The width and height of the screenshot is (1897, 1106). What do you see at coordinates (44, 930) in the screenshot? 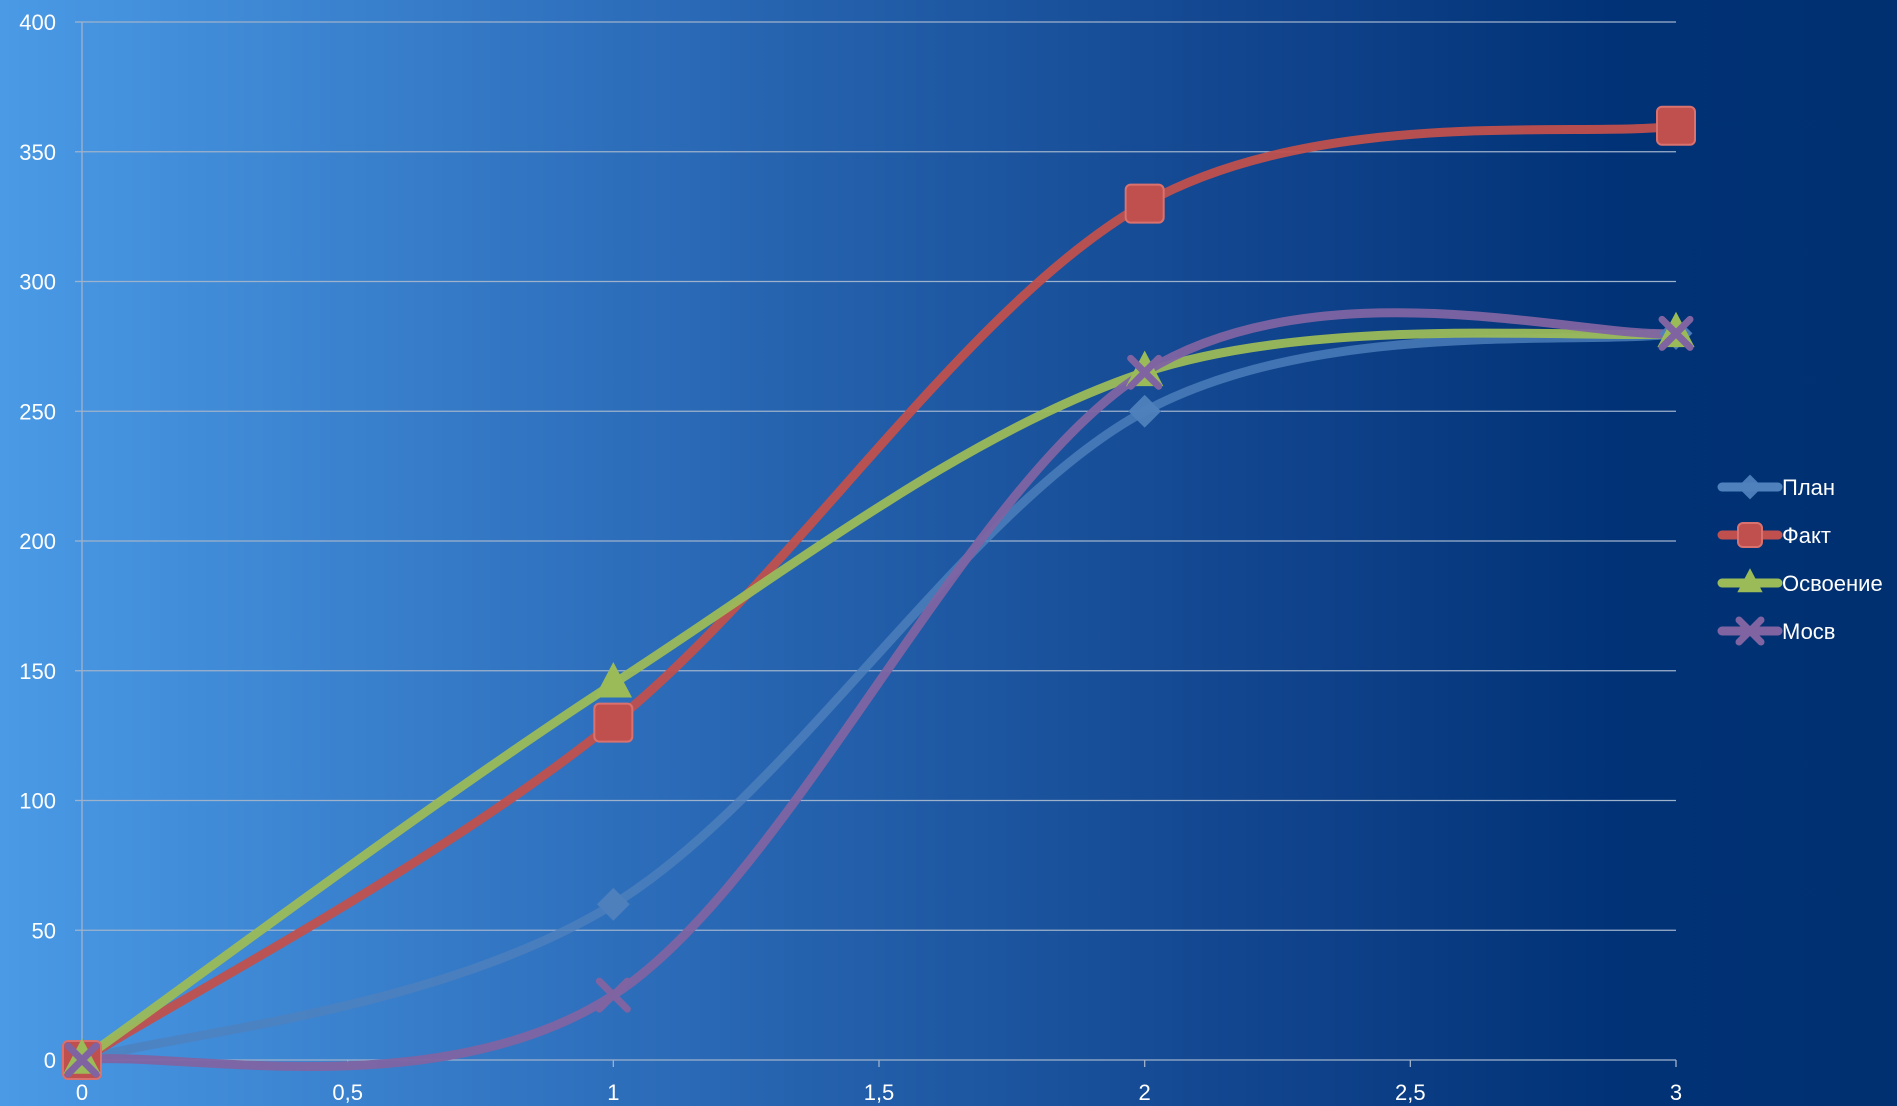
I see `y-tick-label: 50` at bounding box center [44, 930].